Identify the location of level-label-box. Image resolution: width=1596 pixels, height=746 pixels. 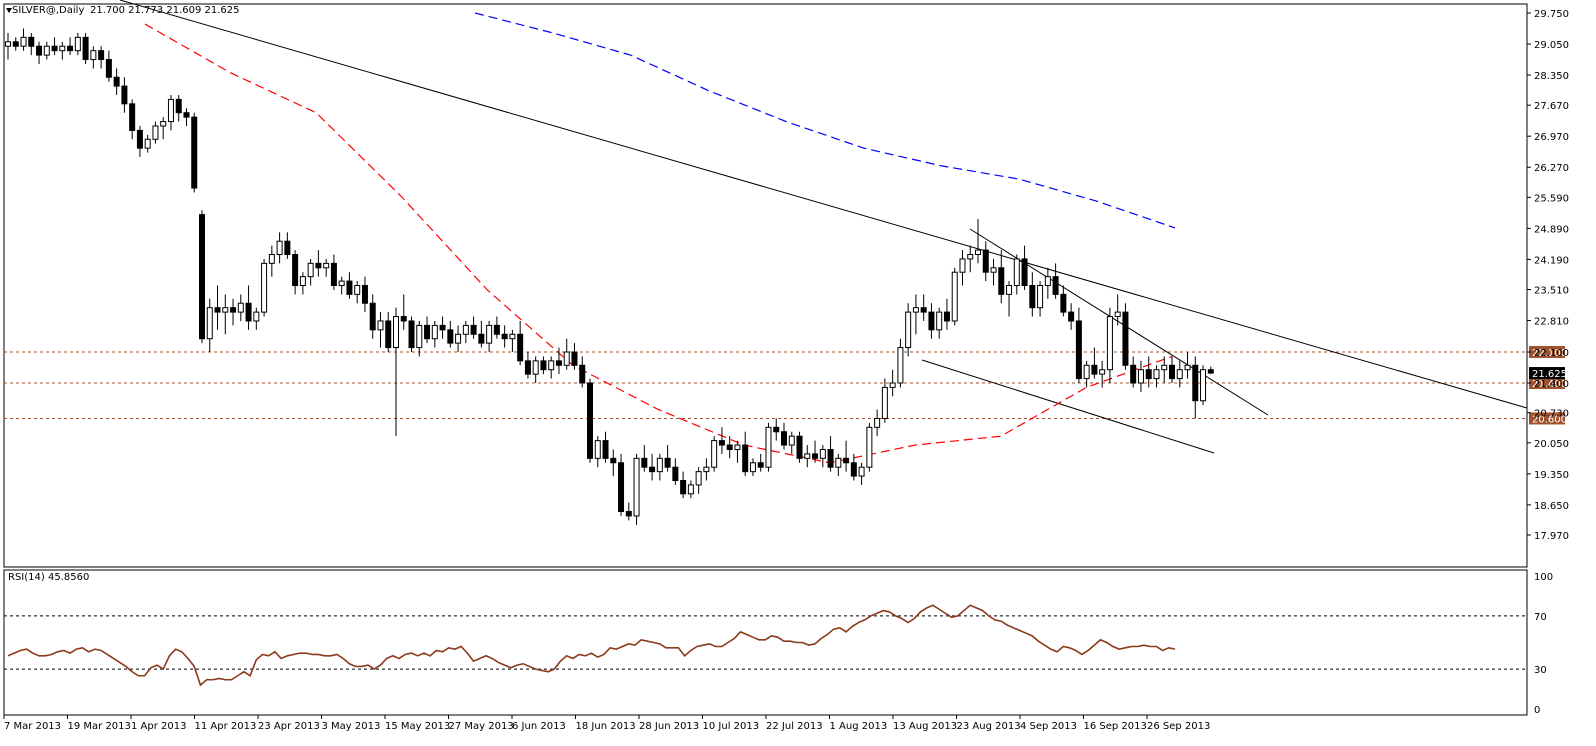
(1547, 383).